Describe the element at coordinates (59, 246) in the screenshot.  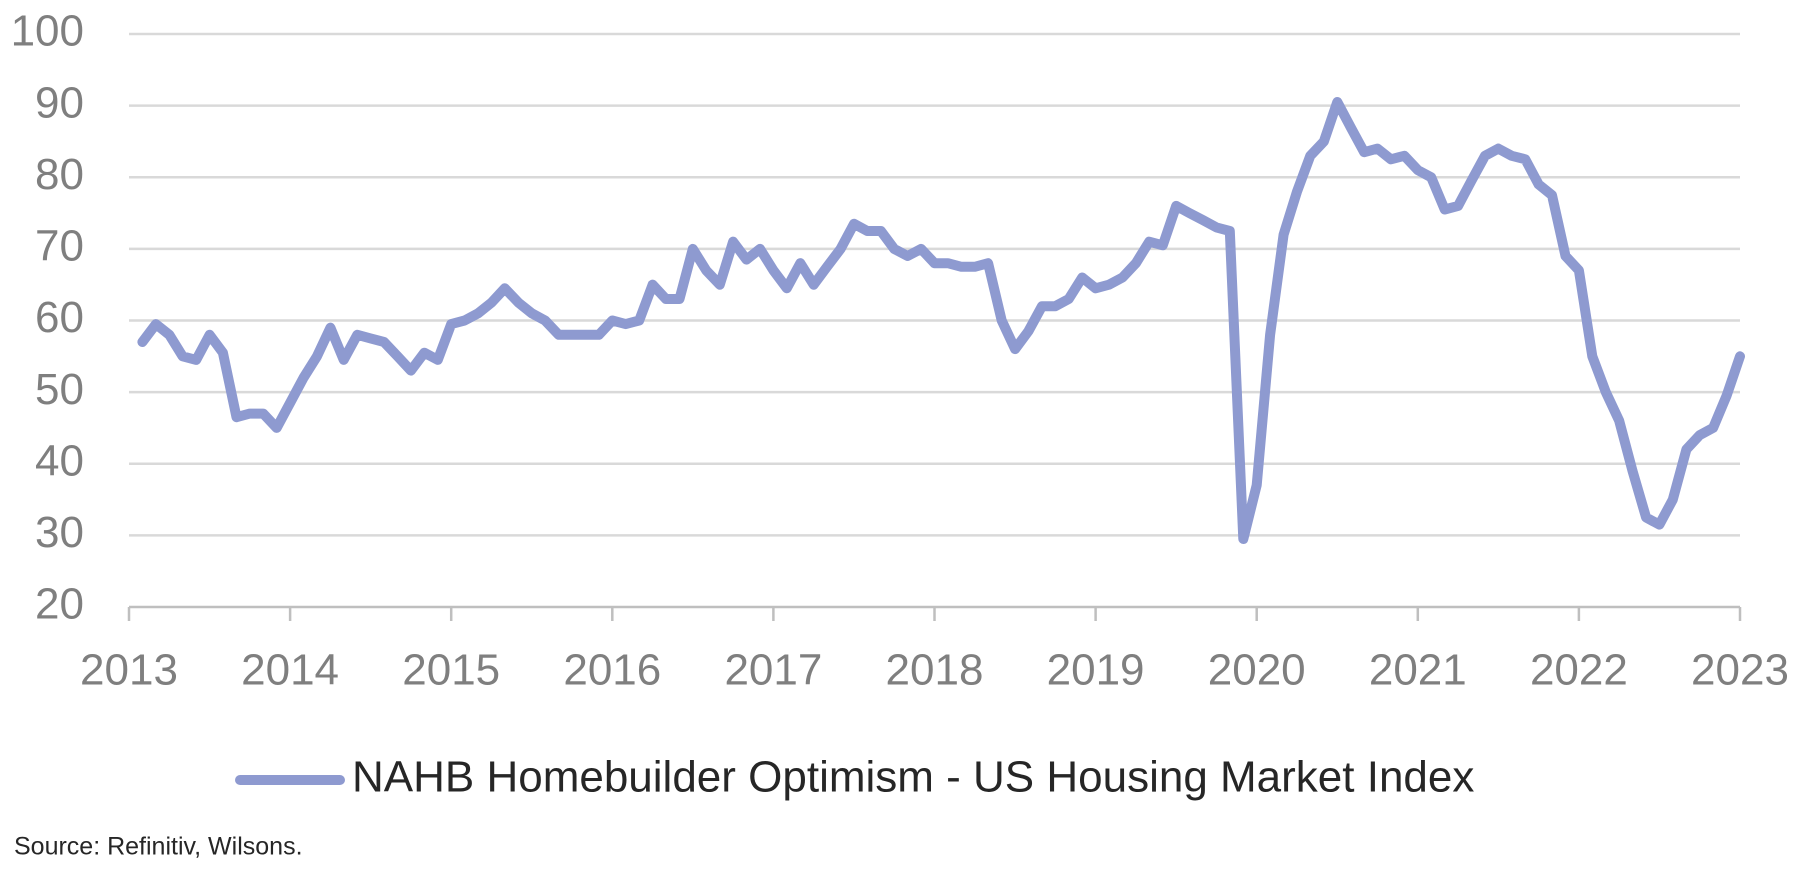
I see `y-tick-label: 70` at that location.